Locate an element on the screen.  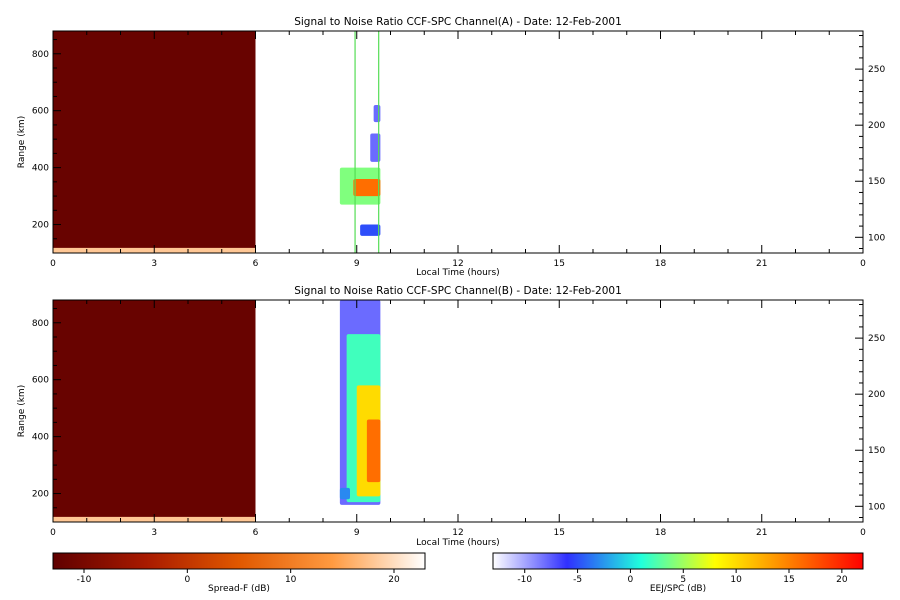
panel-a-plot-area is located at coordinates (217, 142).